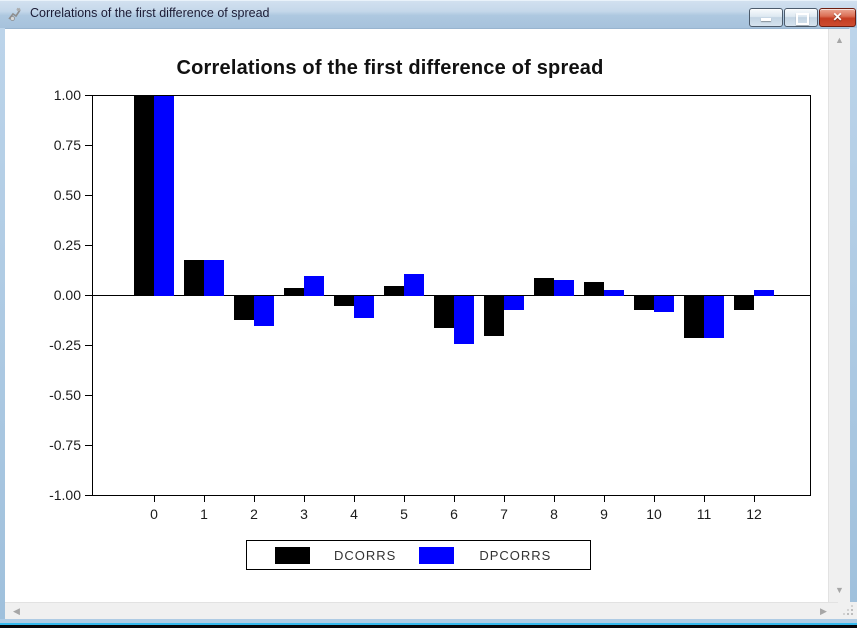 Image resolution: width=857 pixels, height=628 pixels. I want to click on x-axis-label: 11, so click(704, 514).